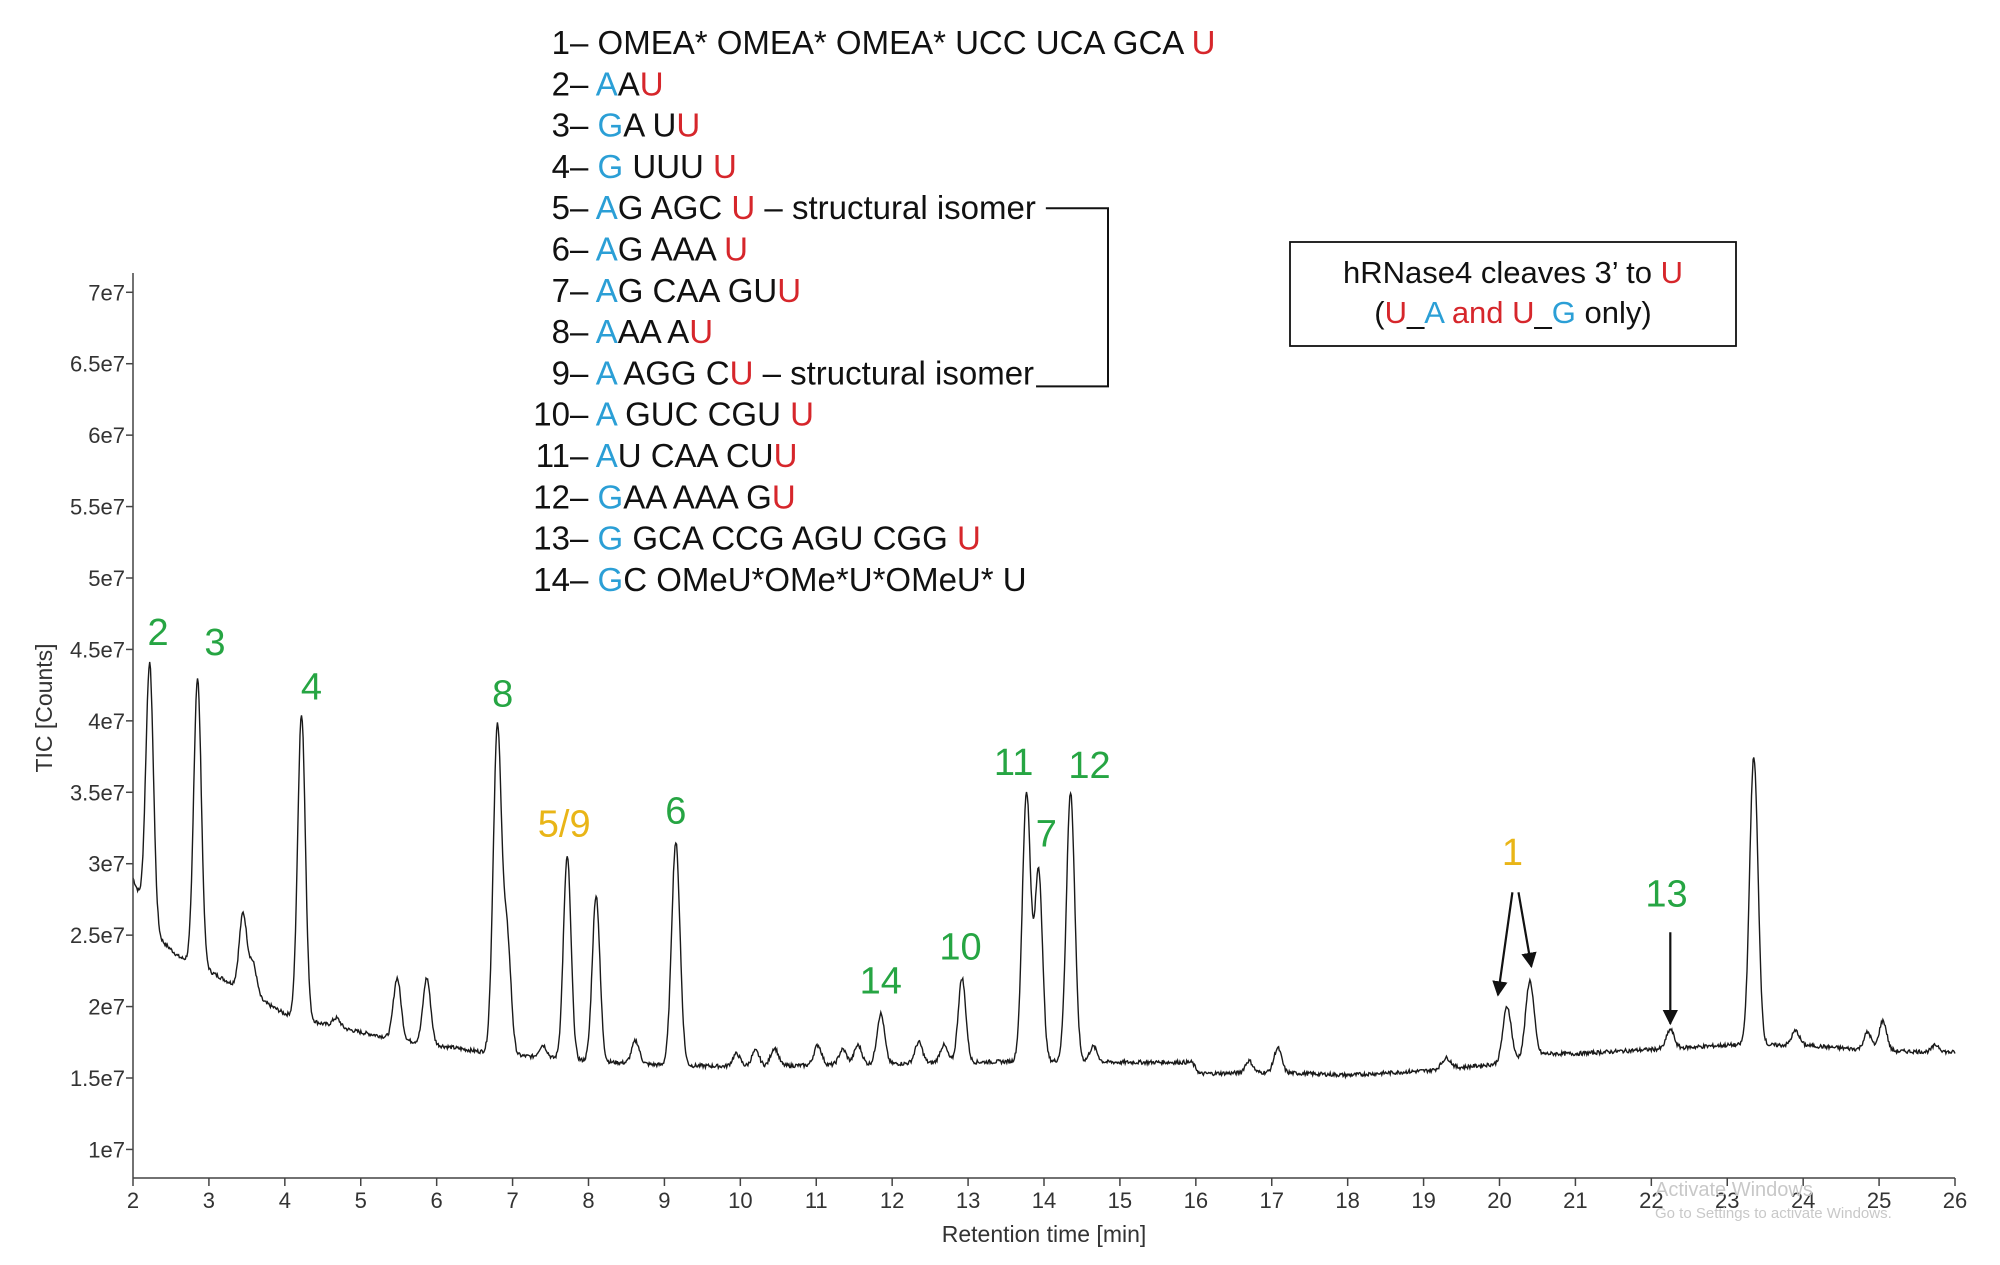 The height and width of the screenshot is (1265, 2000). What do you see at coordinates (1585, 959) in the screenshot?
I see `peak-arrows` at bounding box center [1585, 959].